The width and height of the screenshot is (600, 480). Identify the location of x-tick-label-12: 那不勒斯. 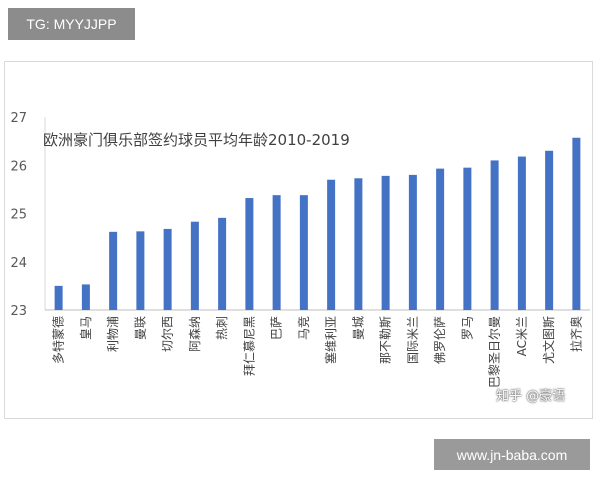
(386, 340).